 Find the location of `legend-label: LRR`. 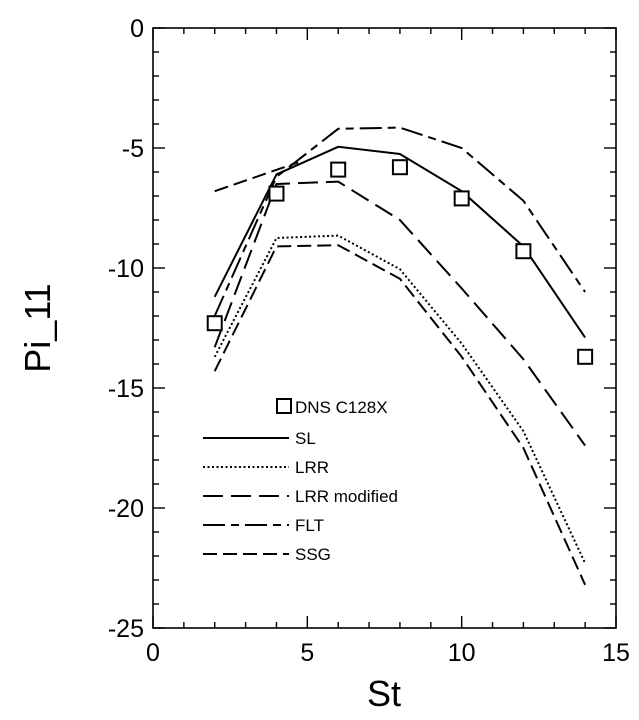

legend-label: LRR is located at coordinates (312, 467).